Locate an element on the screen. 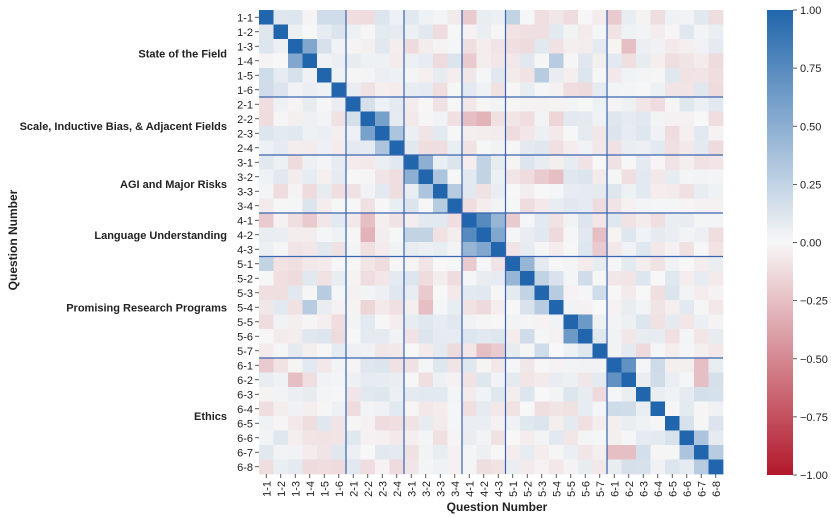 Image resolution: width=831 pixels, height=518 pixels. y-tick-label: 1-1 is located at coordinates (245, 18).